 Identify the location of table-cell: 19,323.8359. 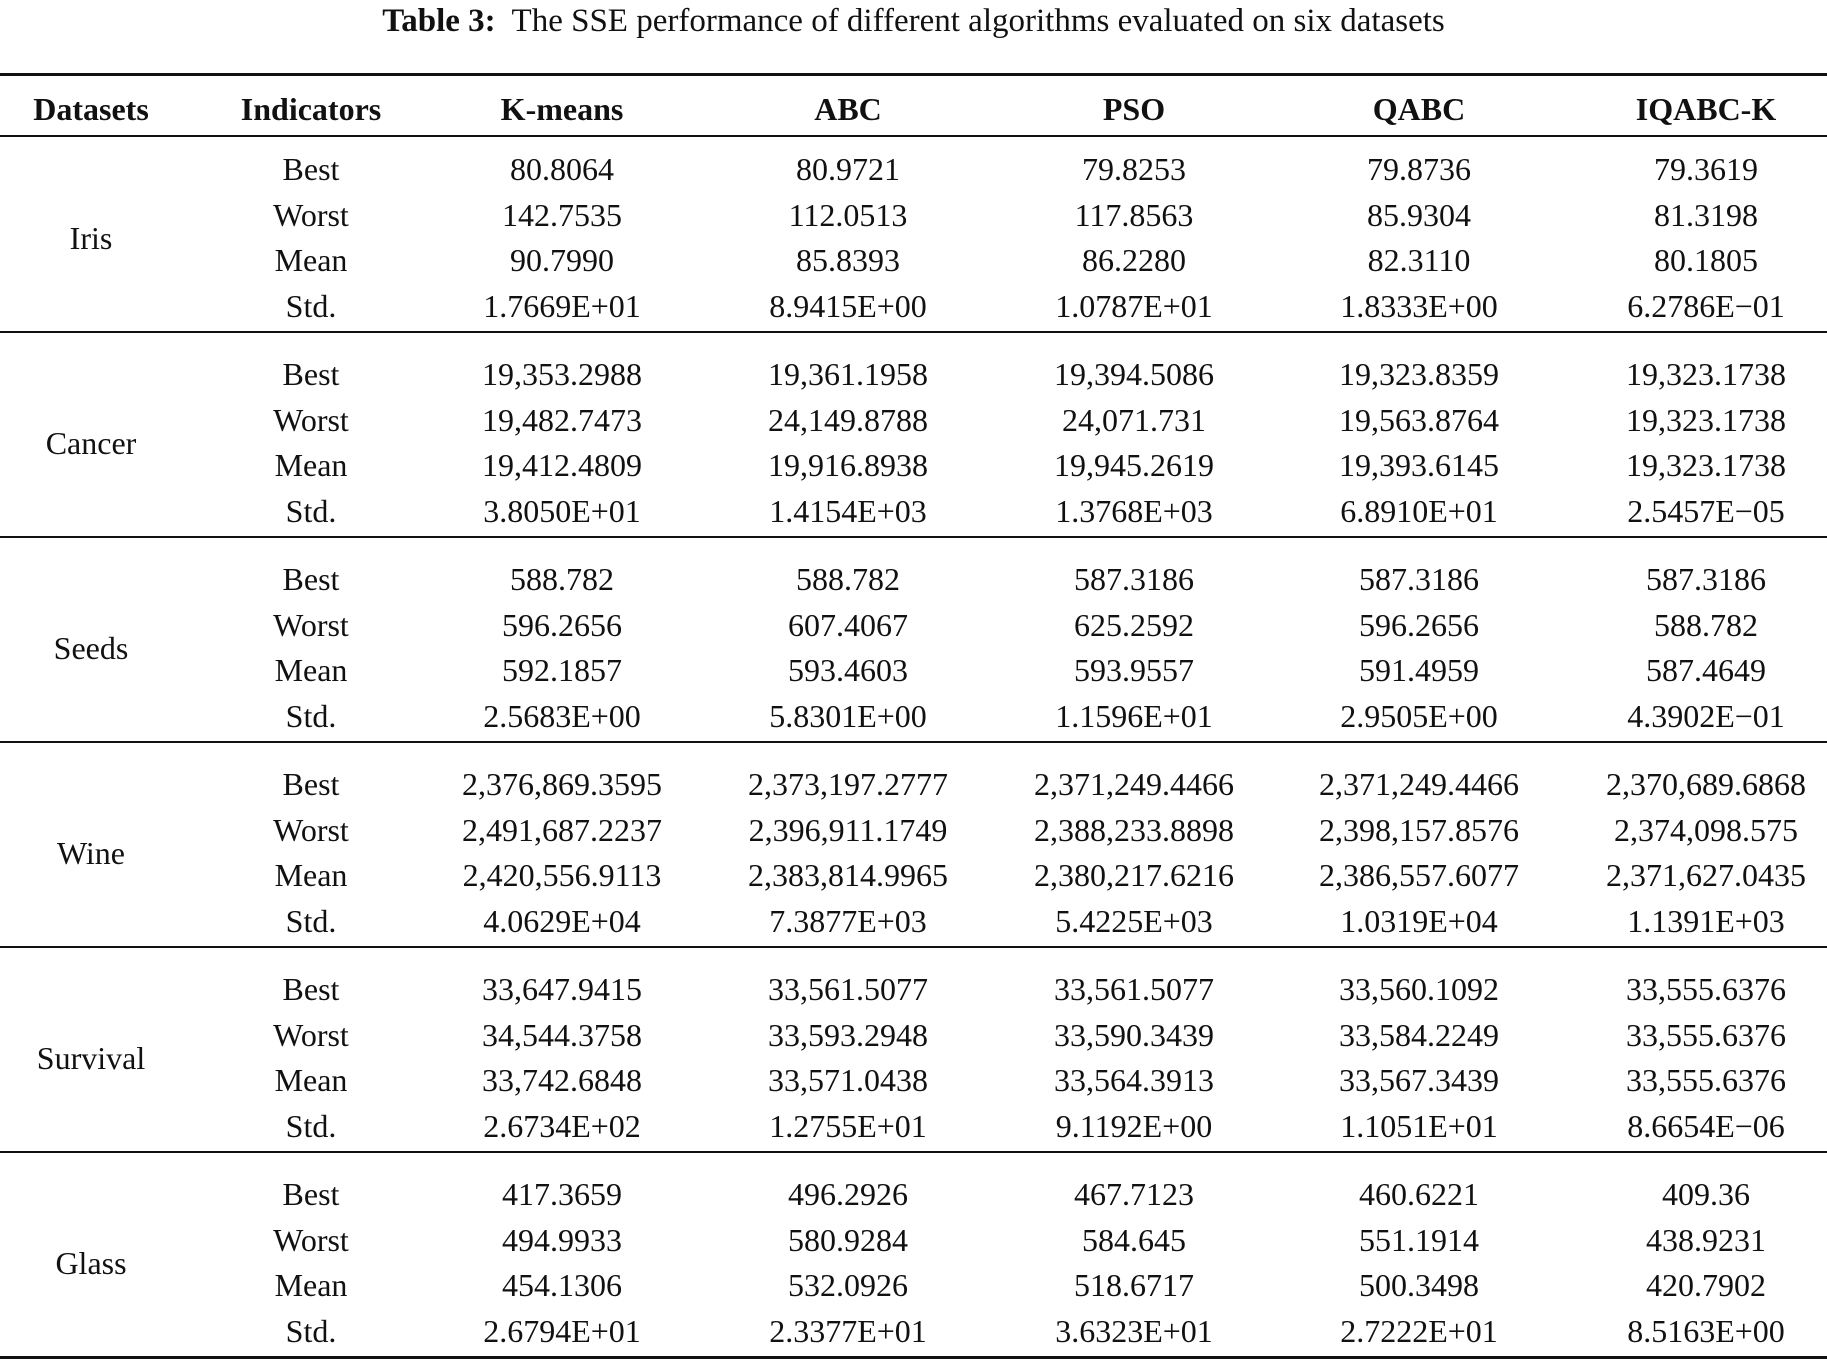
(1419, 374).